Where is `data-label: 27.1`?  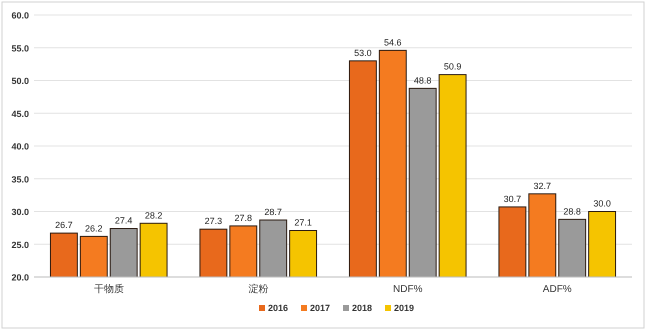 data-label: 27.1 is located at coordinates (303, 222).